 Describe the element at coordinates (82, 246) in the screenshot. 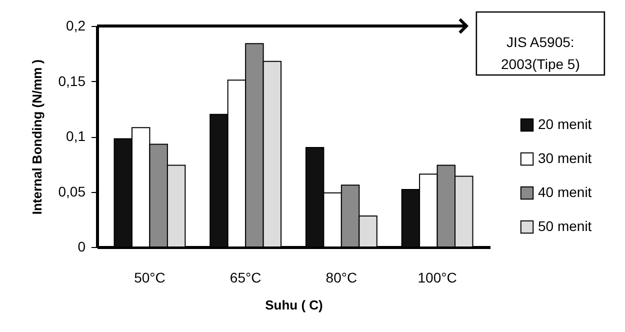

I see `y-tick-label: 0` at that location.